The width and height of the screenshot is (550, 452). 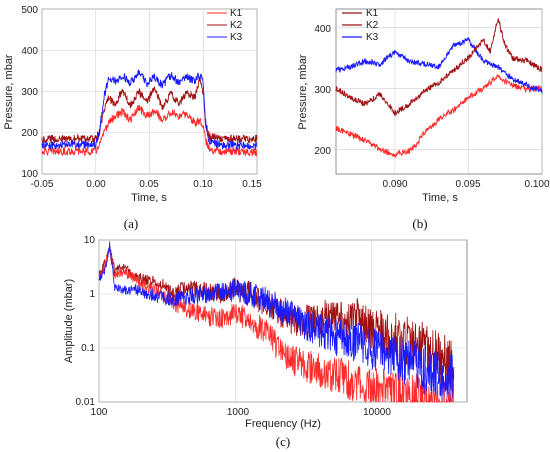 What do you see at coordinates (536, 184) in the screenshot?
I see `x-tick-label: 0.100` at bounding box center [536, 184].